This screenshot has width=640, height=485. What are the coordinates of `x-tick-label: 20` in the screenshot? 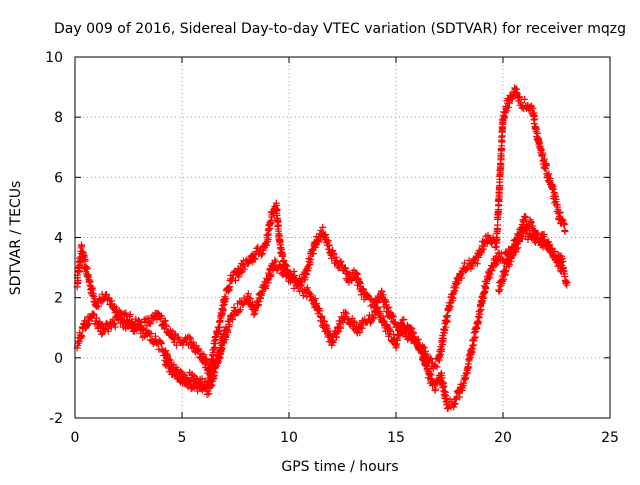 It's located at (503, 438).